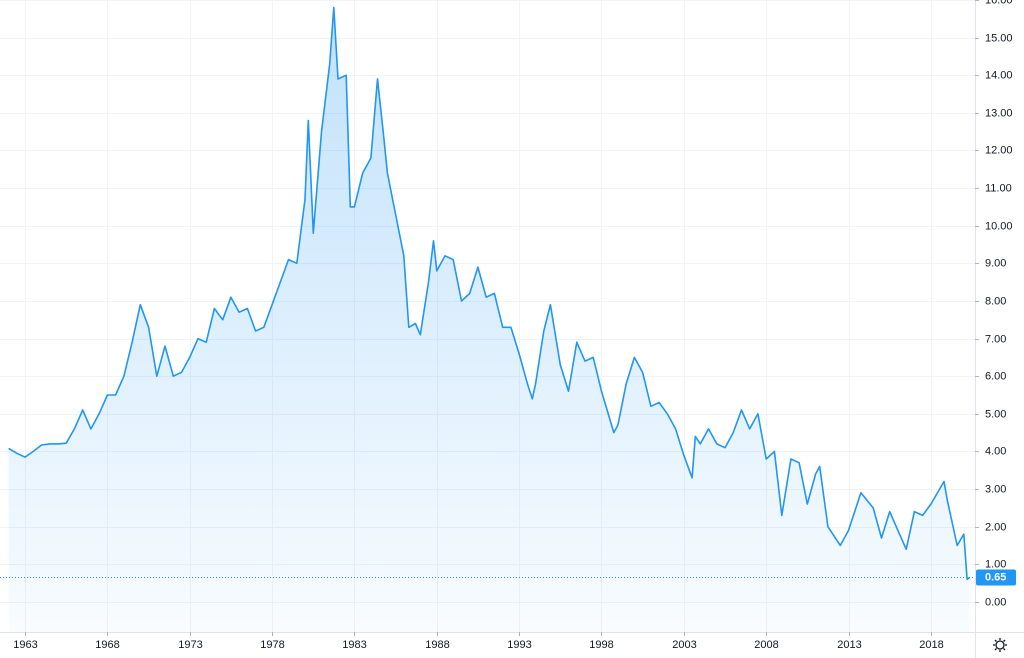  What do you see at coordinates (999, 113) in the screenshot?
I see `y-tick-label: 13.00` at bounding box center [999, 113].